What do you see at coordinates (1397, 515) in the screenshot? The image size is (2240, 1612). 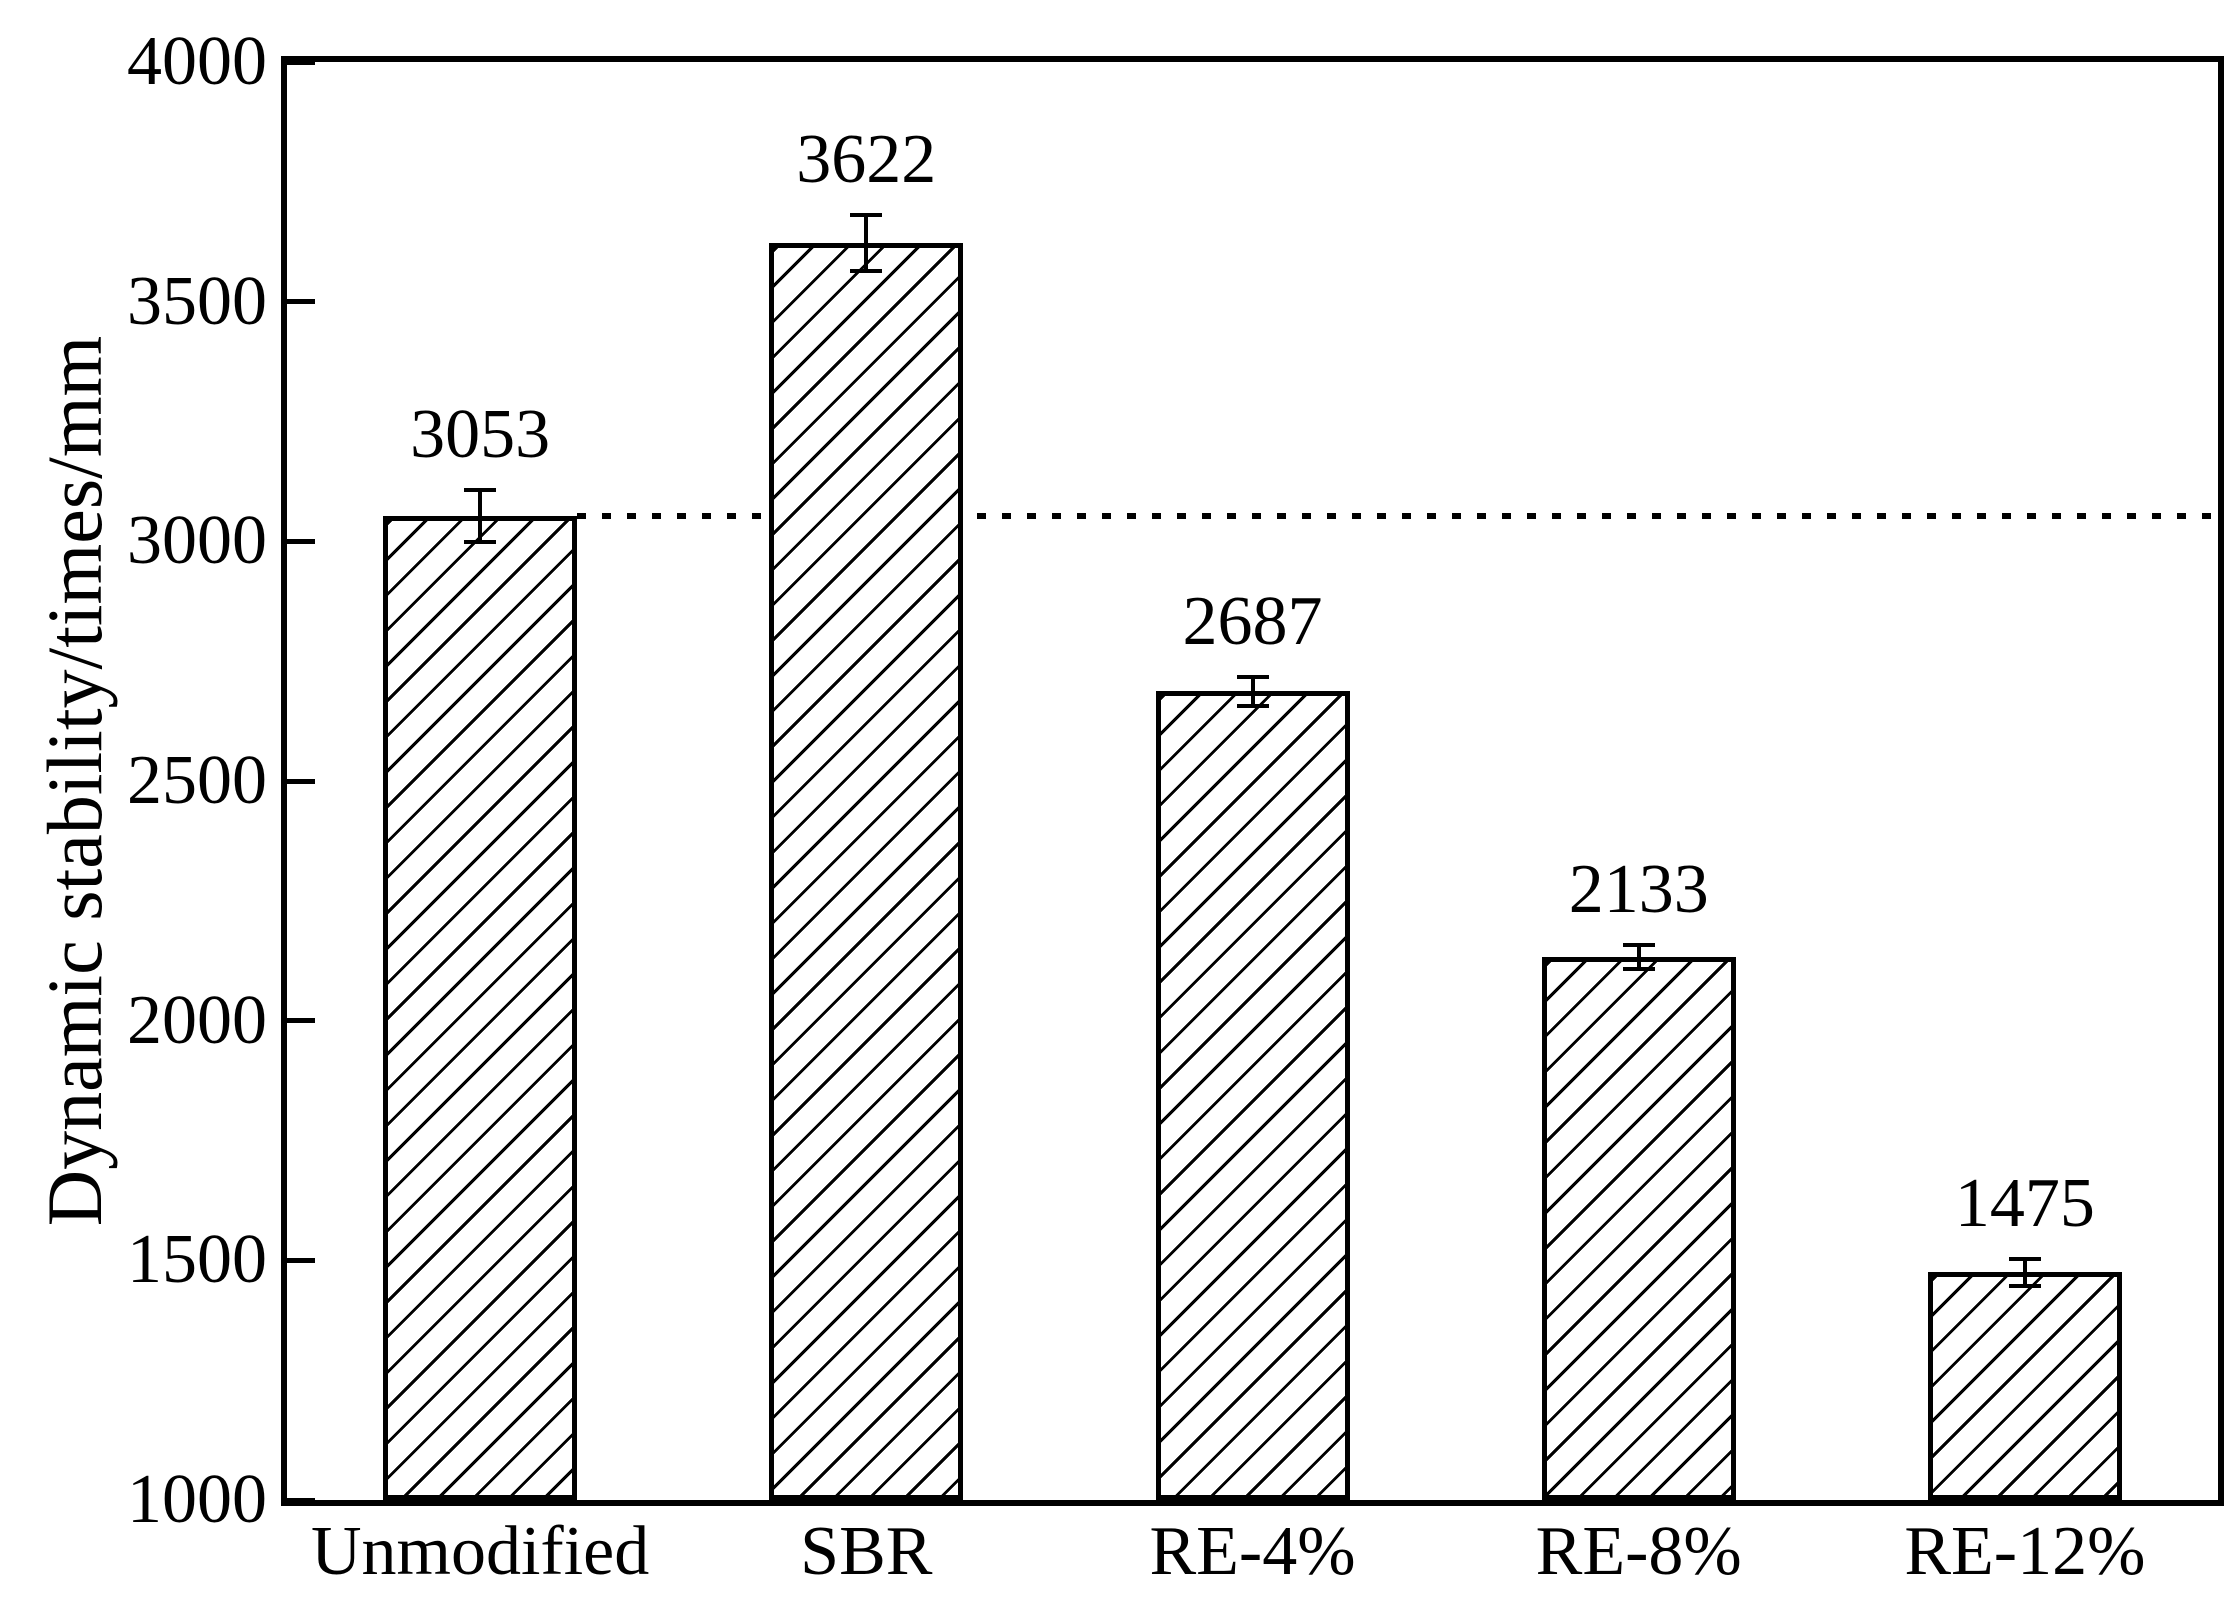 I see `reference-dotted-line` at bounding box center [1397, 515].